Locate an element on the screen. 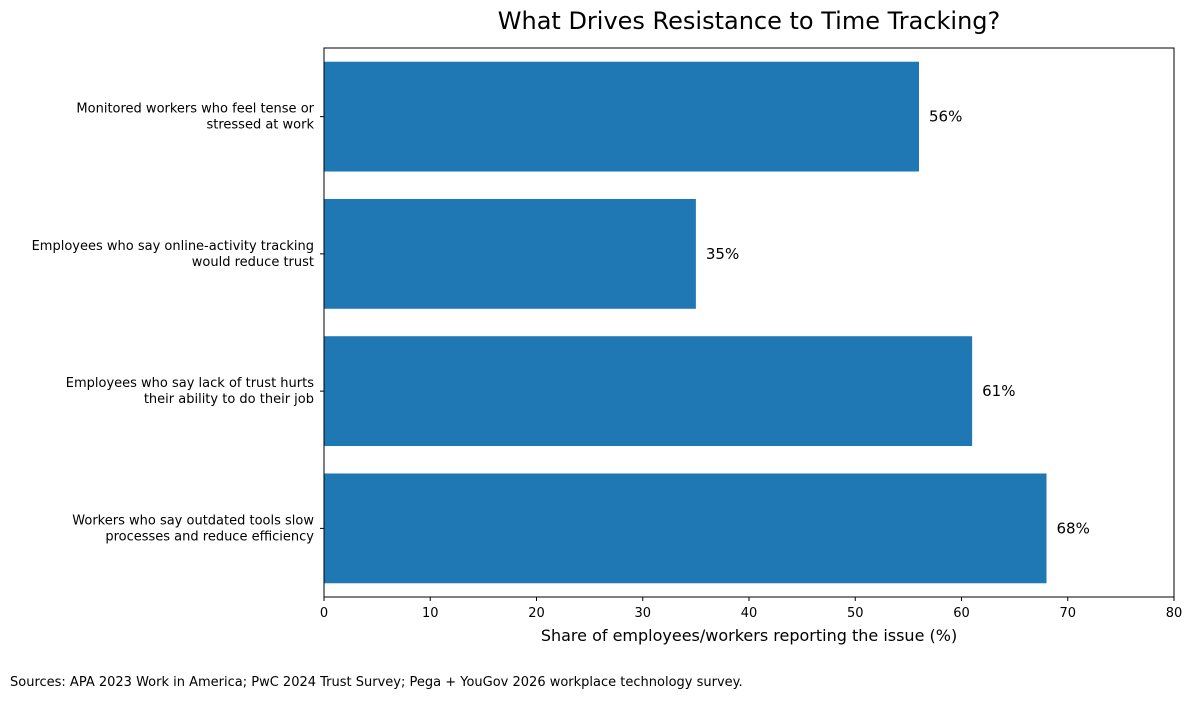 The height and width of the screenshot is (705, 1193). category-label-3-line-1: processes and reduce efficiency is located at coordinates (209, 536).